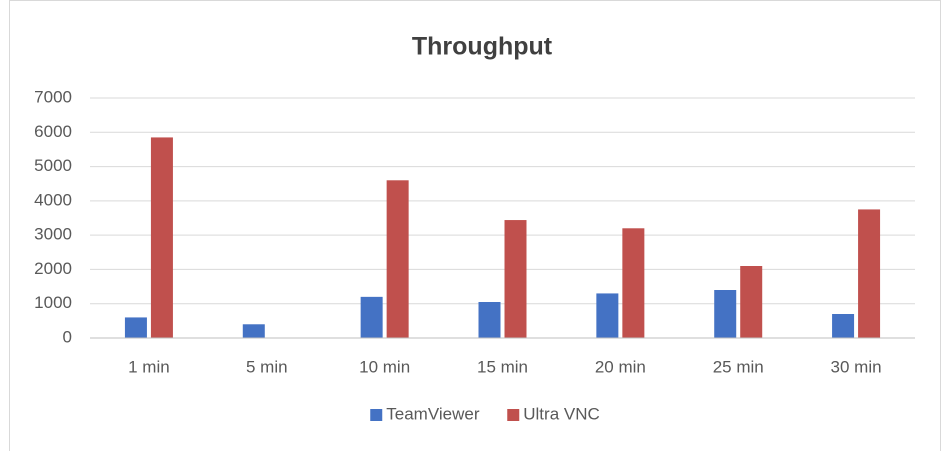 This screenshot has height=451, width=942. Describe the element at coordinates (267, 366) in the screenshot. I see `x-tick-label: 5 min` at that location.